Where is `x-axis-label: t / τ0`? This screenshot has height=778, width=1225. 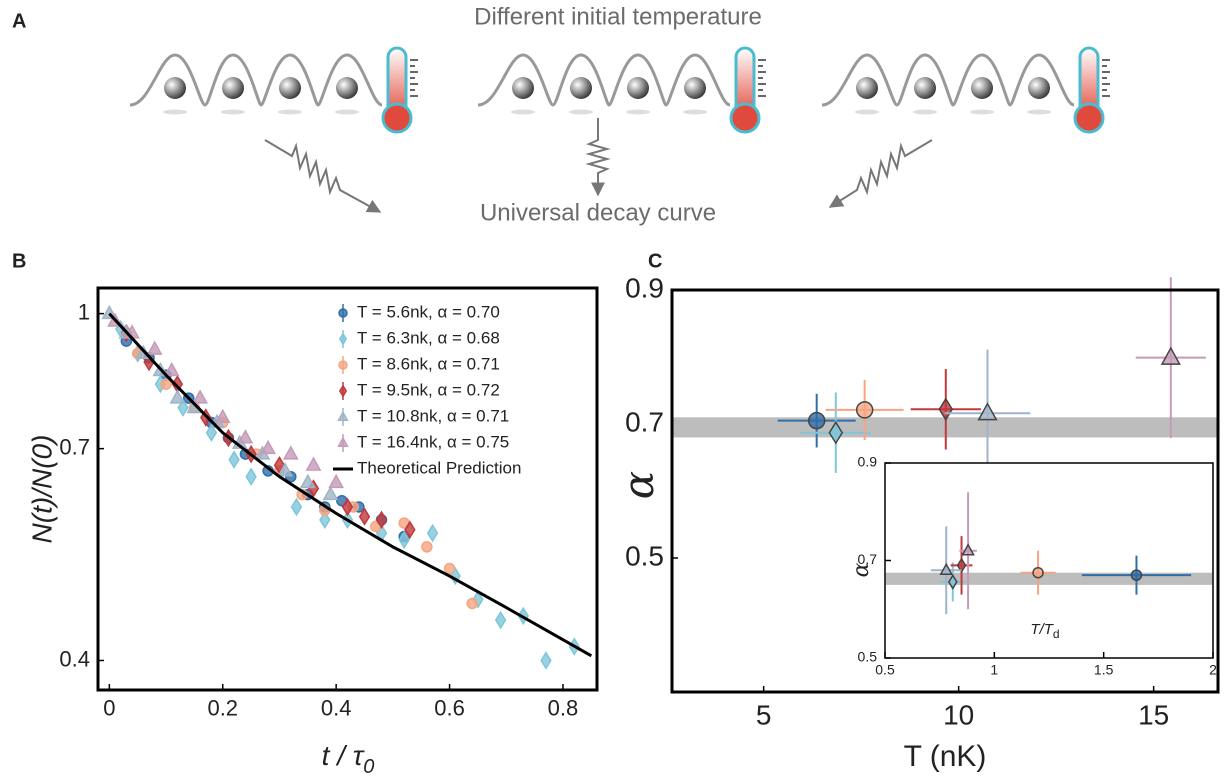
x-axis-label: t / τ0 is located at coordinates (348, 759).